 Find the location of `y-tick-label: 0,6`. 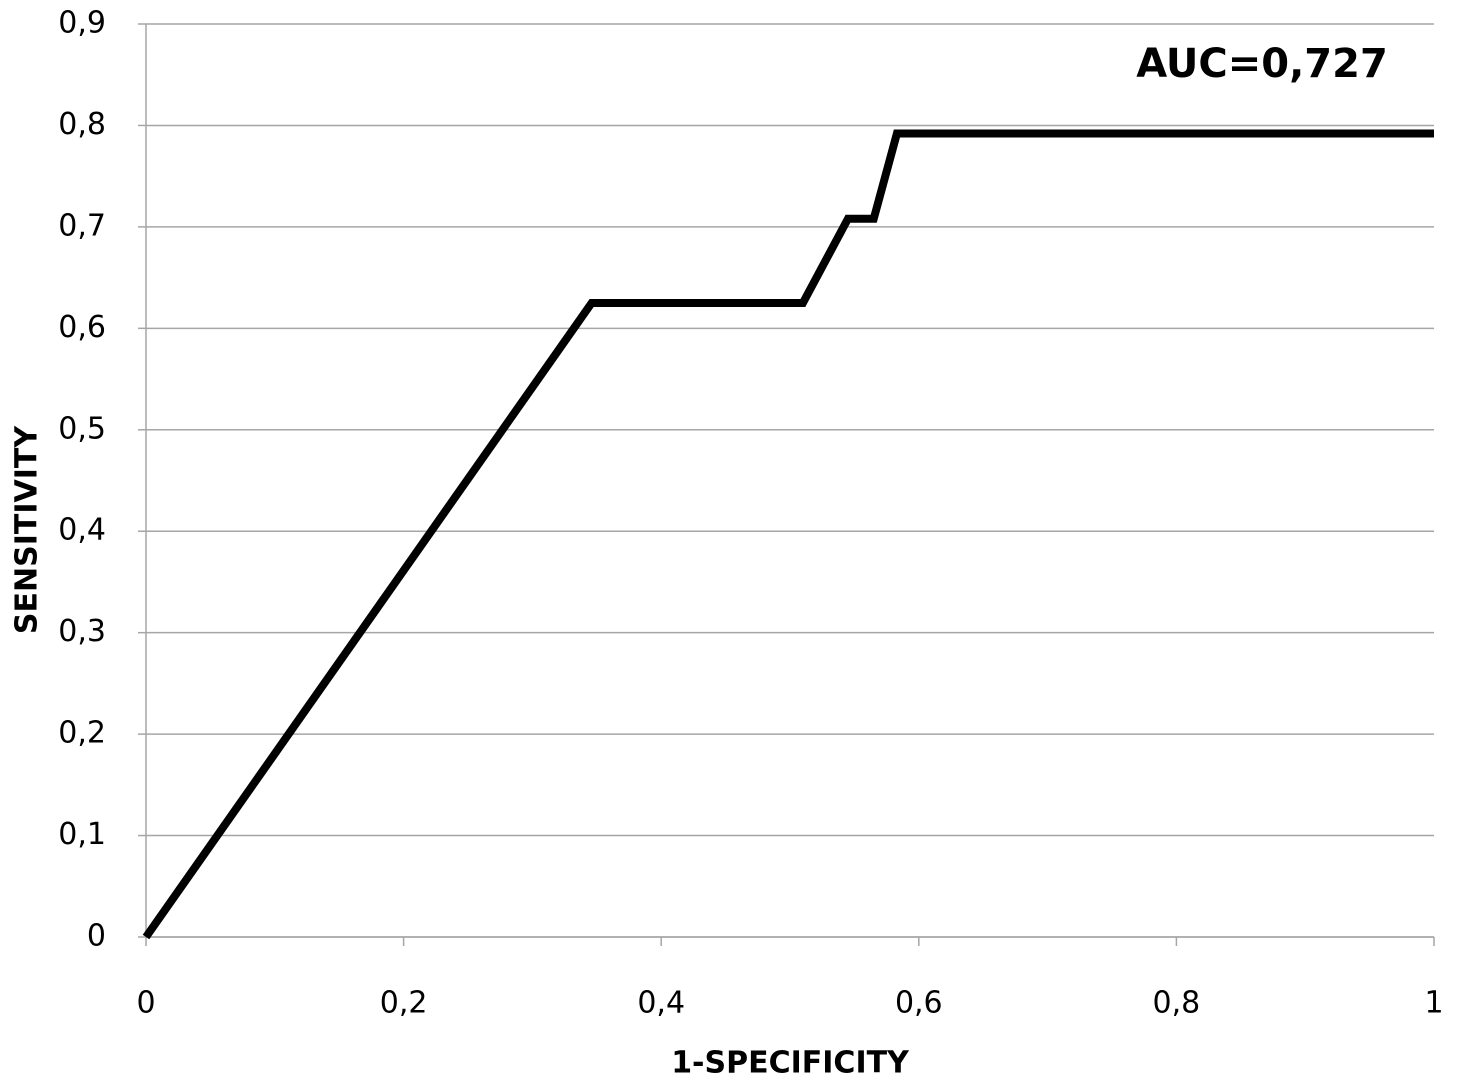

y-tick-label: 0,6 is located at coordinates (82, 327).